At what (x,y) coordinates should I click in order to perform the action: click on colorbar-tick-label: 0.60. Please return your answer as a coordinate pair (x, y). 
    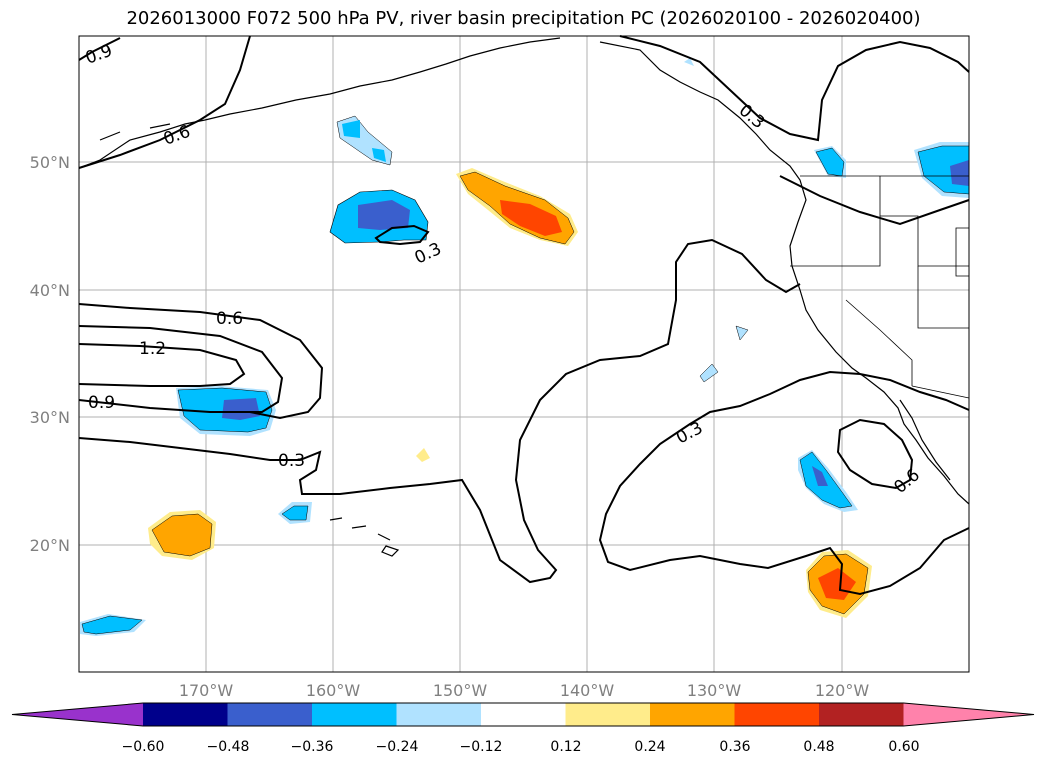
    Looking at the image, I should click on (903, 747).